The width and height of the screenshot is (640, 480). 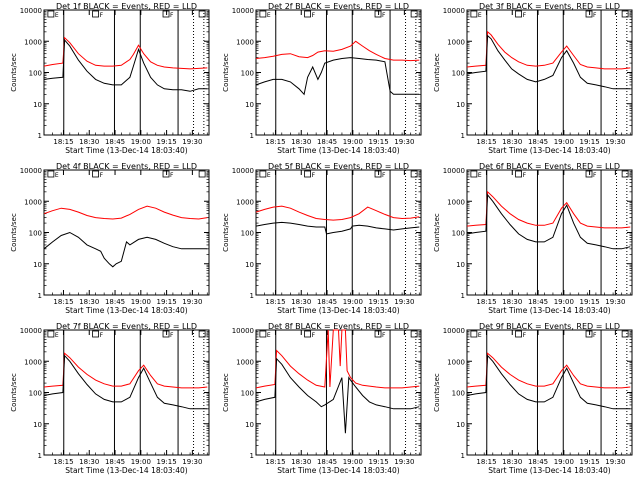 I want to click on panel-title: Det 2f BLACK = Events, RED = LLD, so click(x=338, y=6).